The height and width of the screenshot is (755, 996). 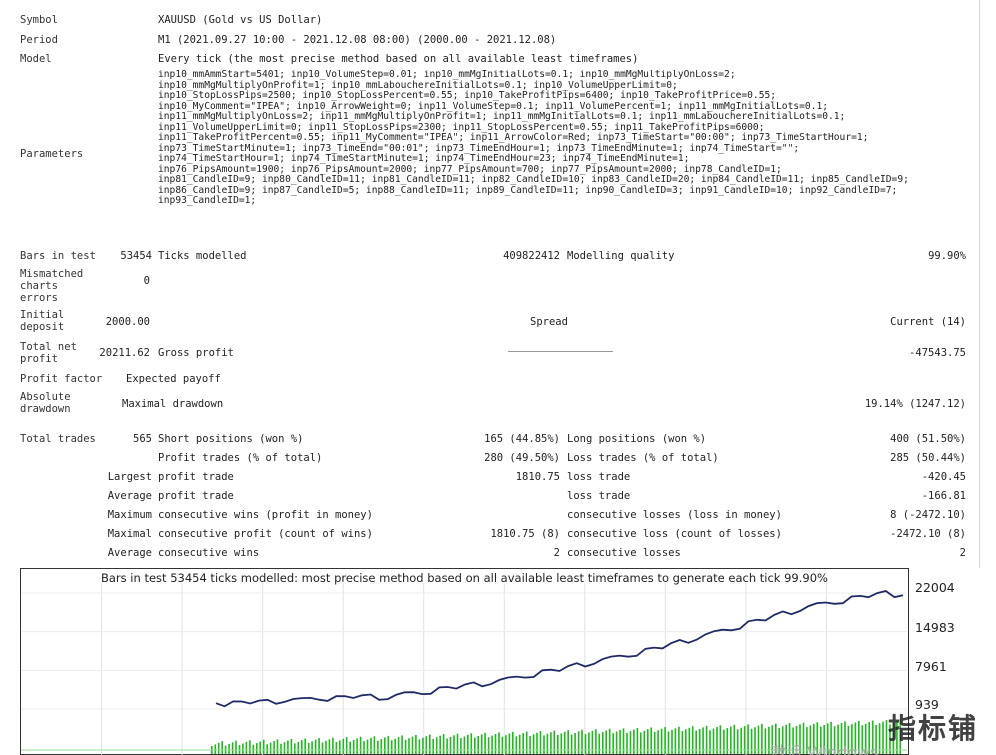 I want to click on y-tick-label: 14983, so click(x=935, y=627).